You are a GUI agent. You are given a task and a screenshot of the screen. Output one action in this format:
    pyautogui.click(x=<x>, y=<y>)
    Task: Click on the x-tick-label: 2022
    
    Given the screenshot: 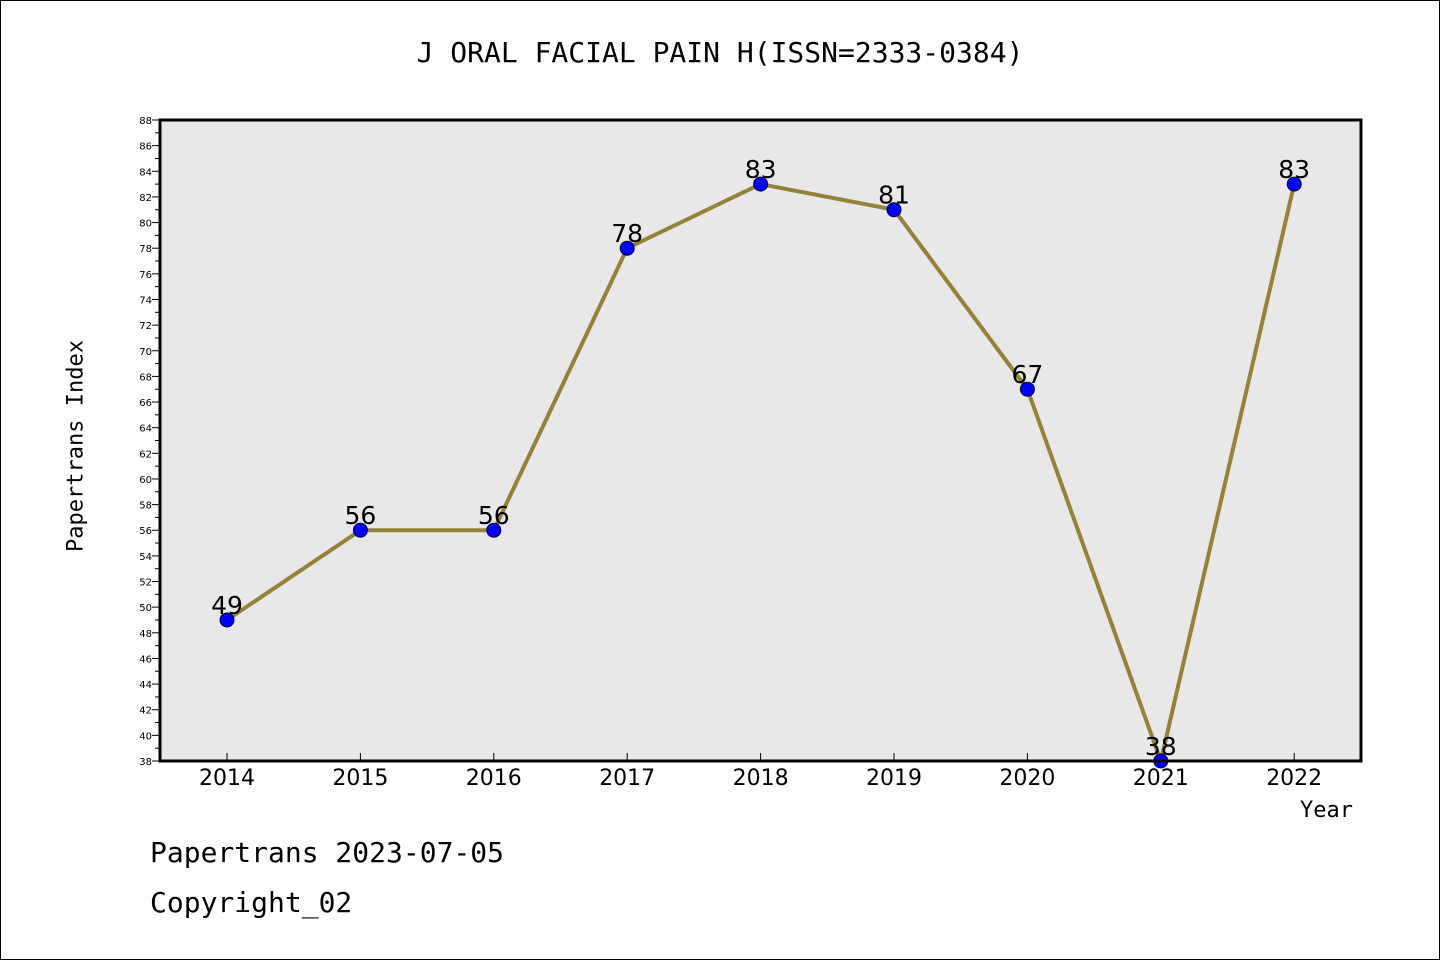 What is the action you would take?
    pyautogui.click(x=1294, y=778)
    